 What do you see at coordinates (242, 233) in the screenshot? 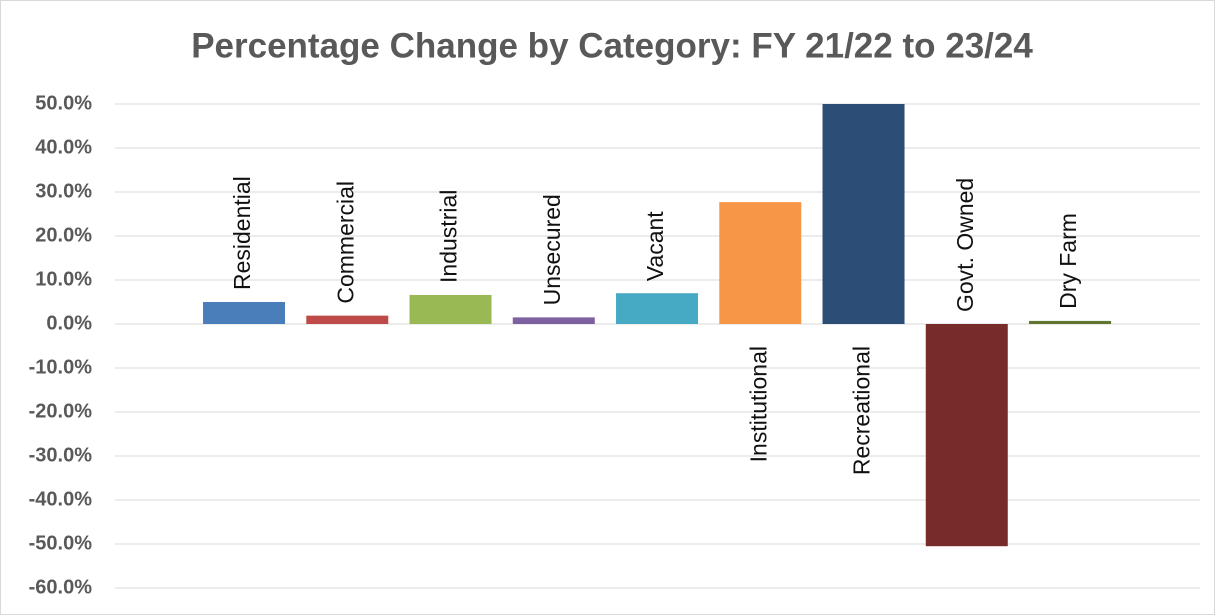
I see `category-label: Residential` at bounding box center [242, 233].